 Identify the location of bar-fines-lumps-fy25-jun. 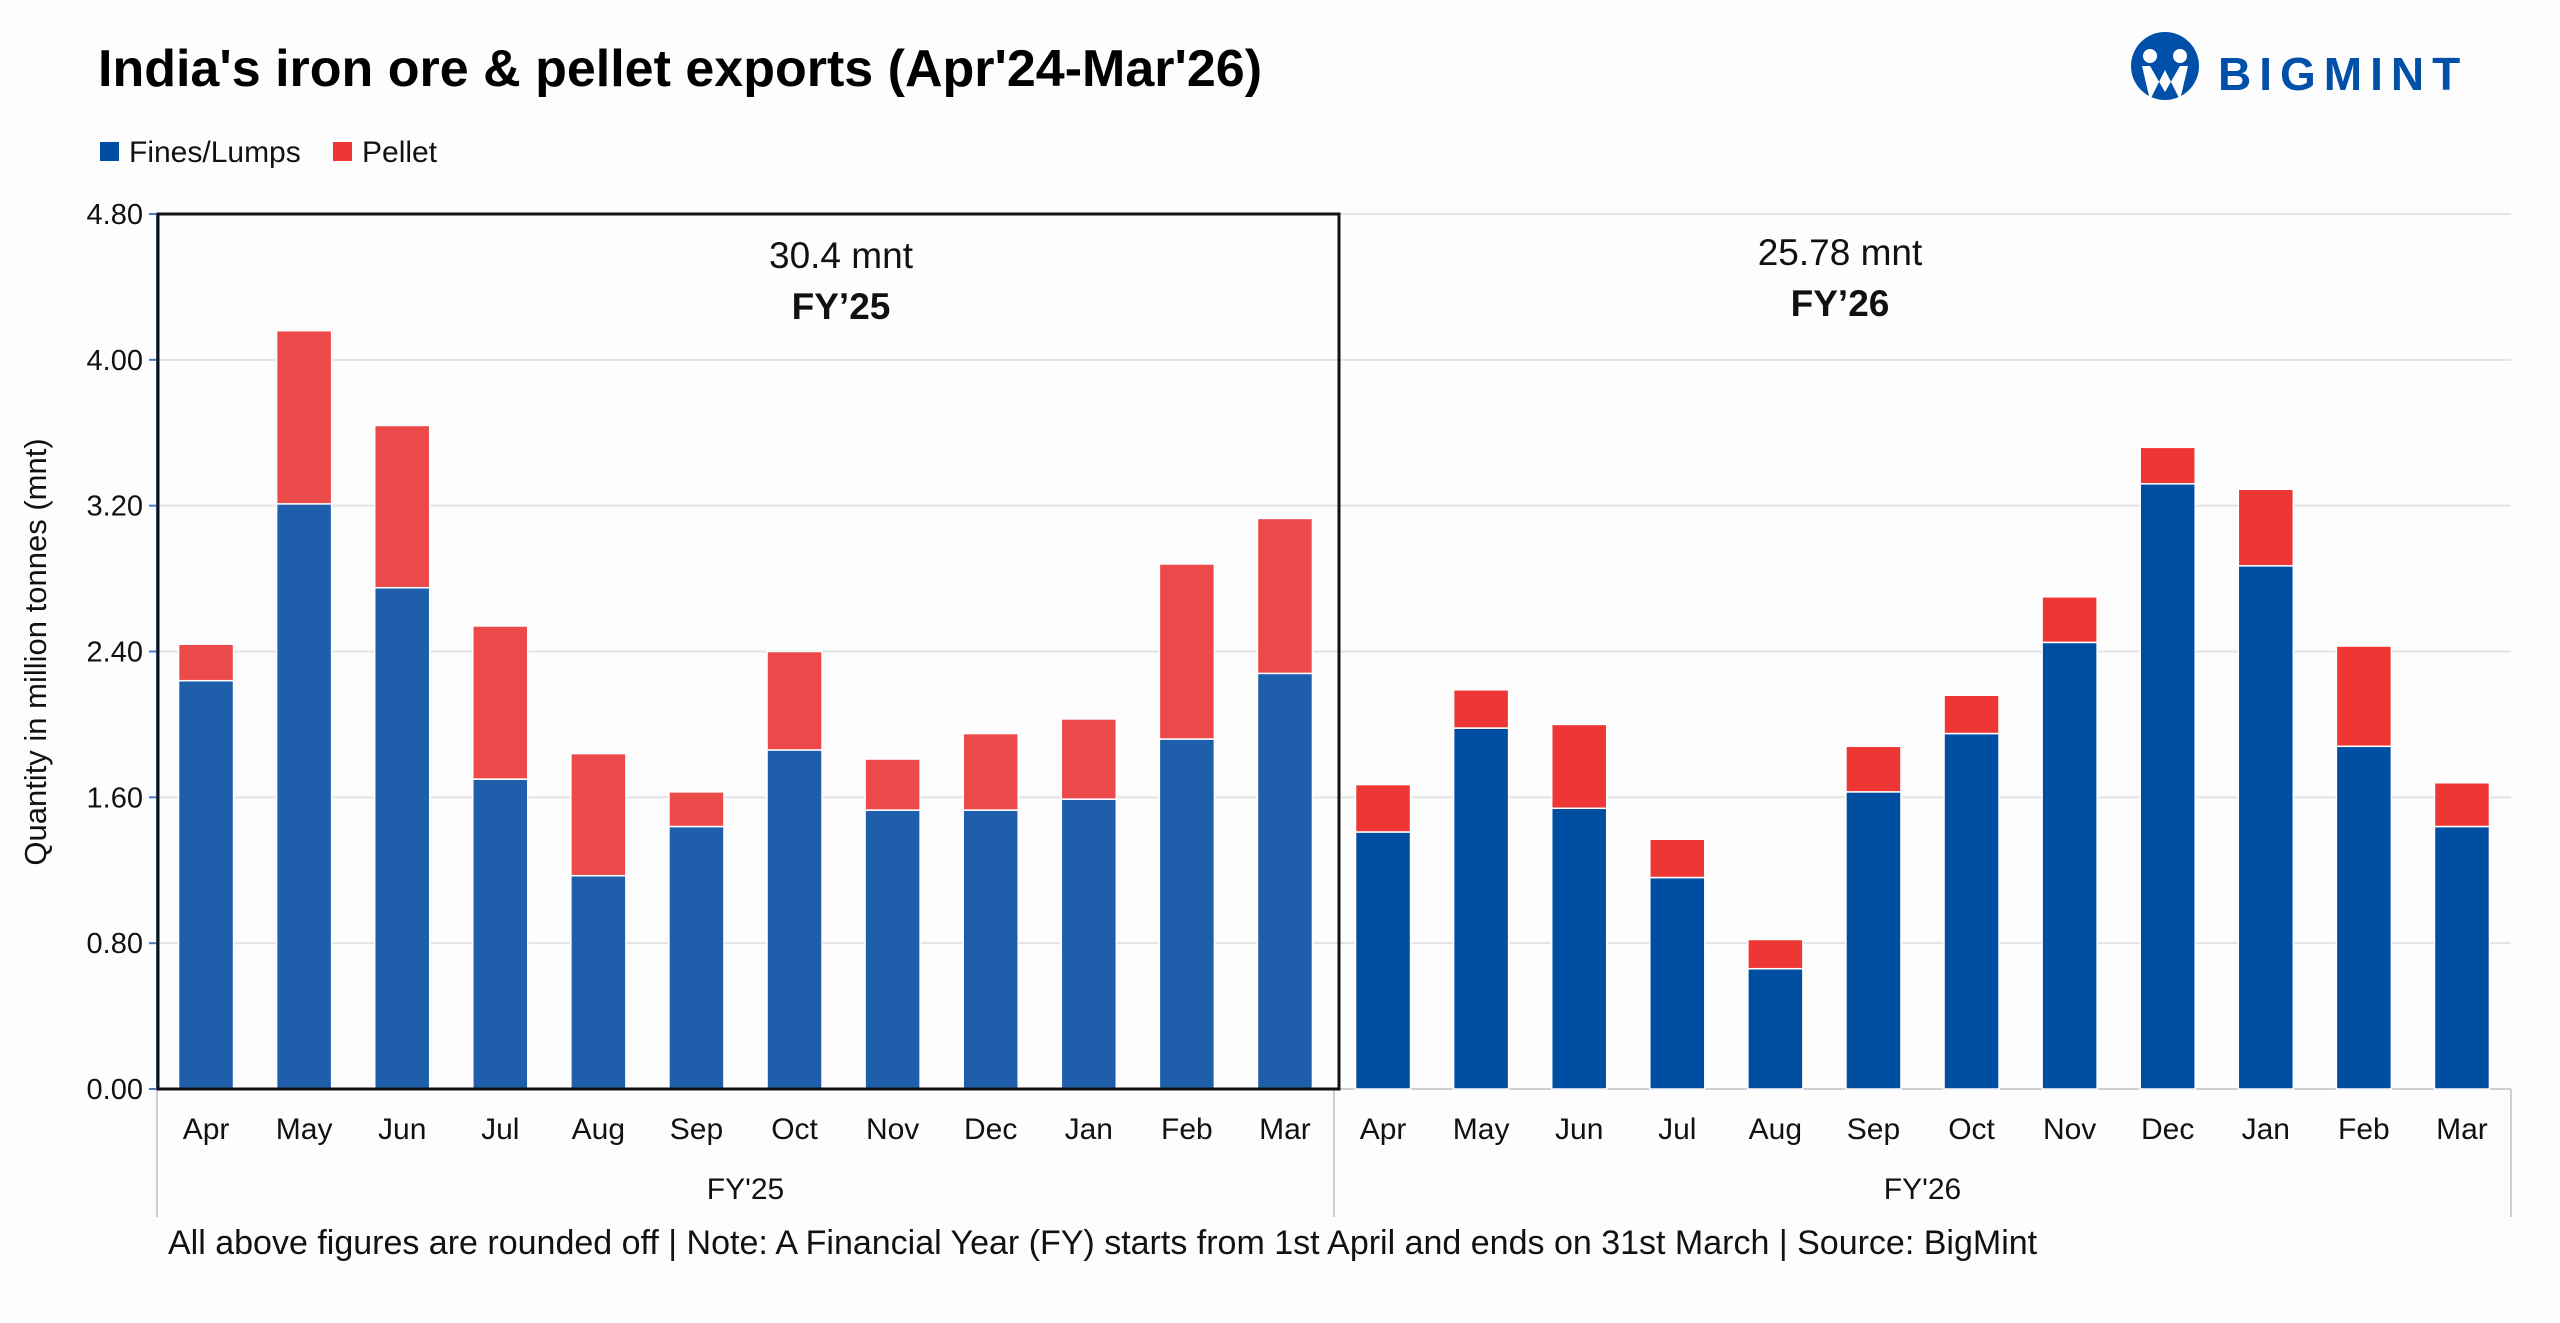
(402, 838).